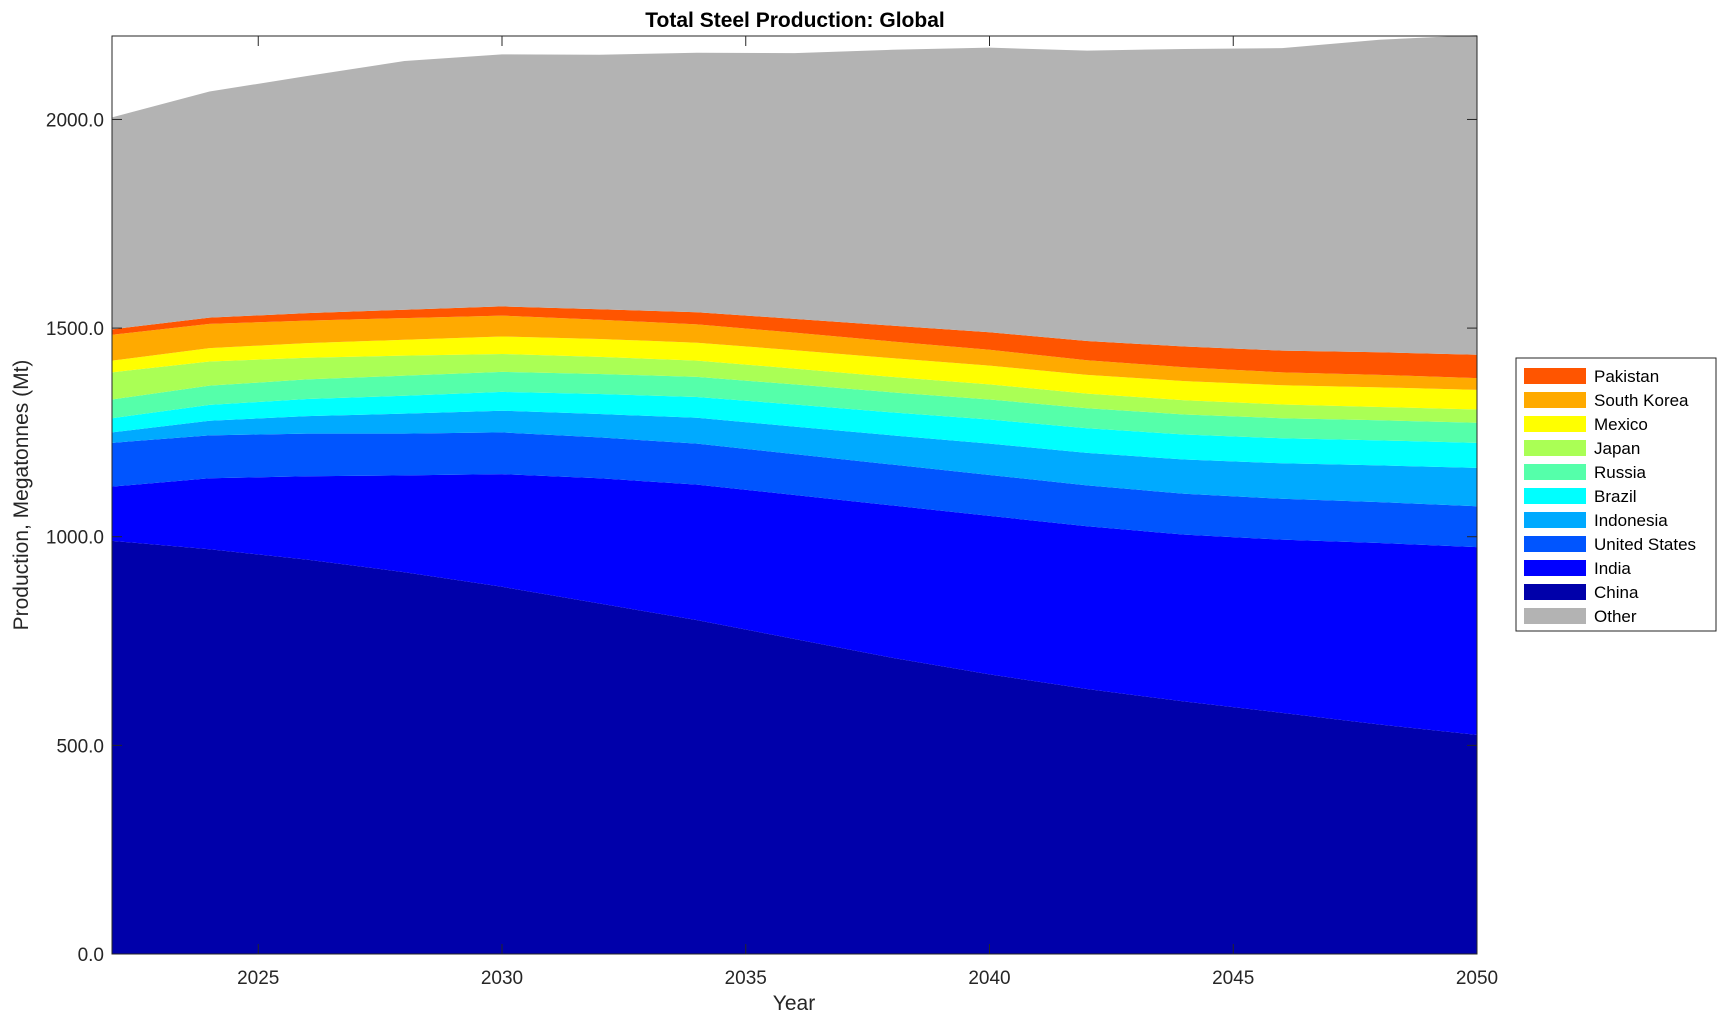 The width and height of the screenshot is (1726, 1021). I want to click on legend-label-russia: Russia, so click(1620, 472).